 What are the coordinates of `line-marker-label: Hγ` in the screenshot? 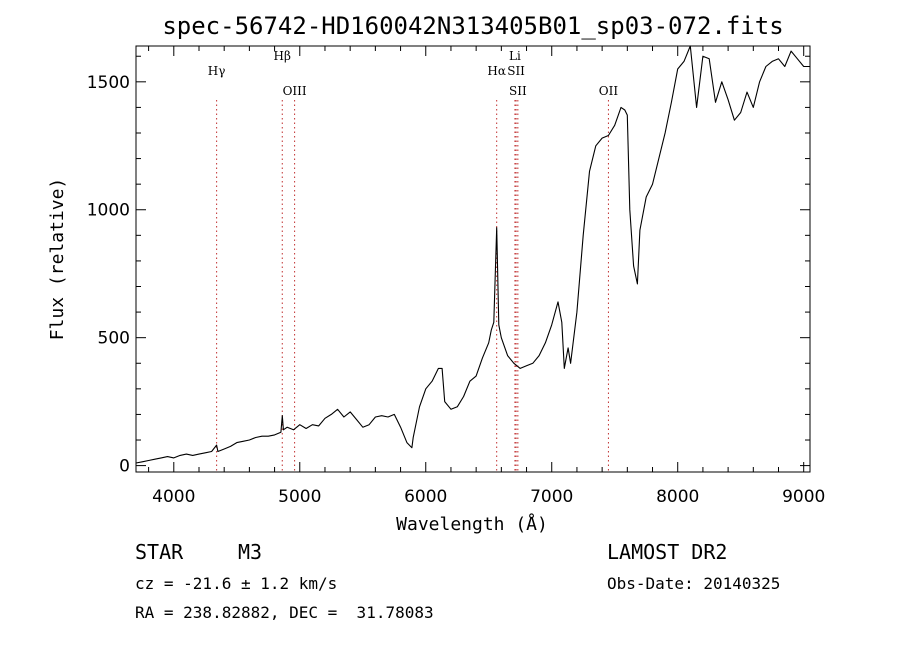 It's located at (217, 71).